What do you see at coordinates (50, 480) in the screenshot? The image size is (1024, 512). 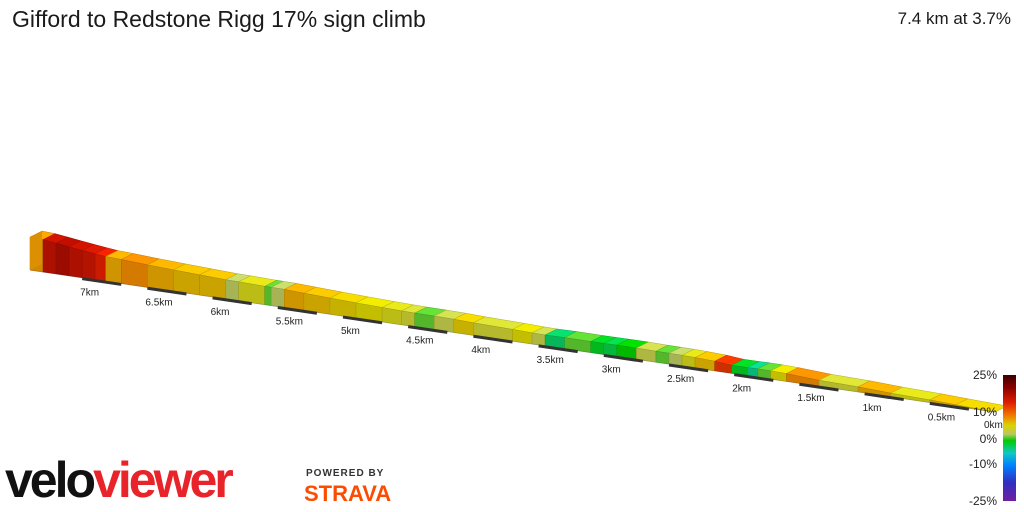 I see `logo-velo-text: velo` at bounding box center [50, 480].